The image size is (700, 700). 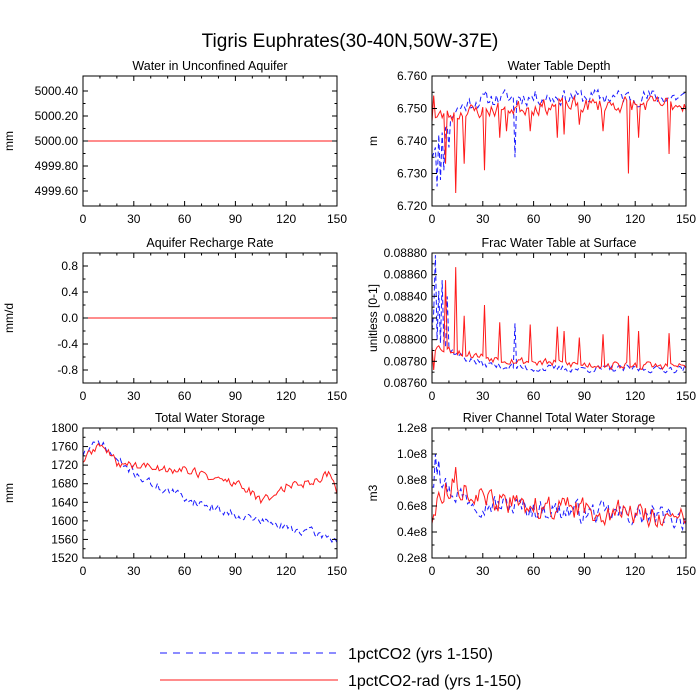 What do you see at coordinates (406, 275) in the screenshot?
I see `y-tick-label: 0.08860` at bounding box center [406, 275].